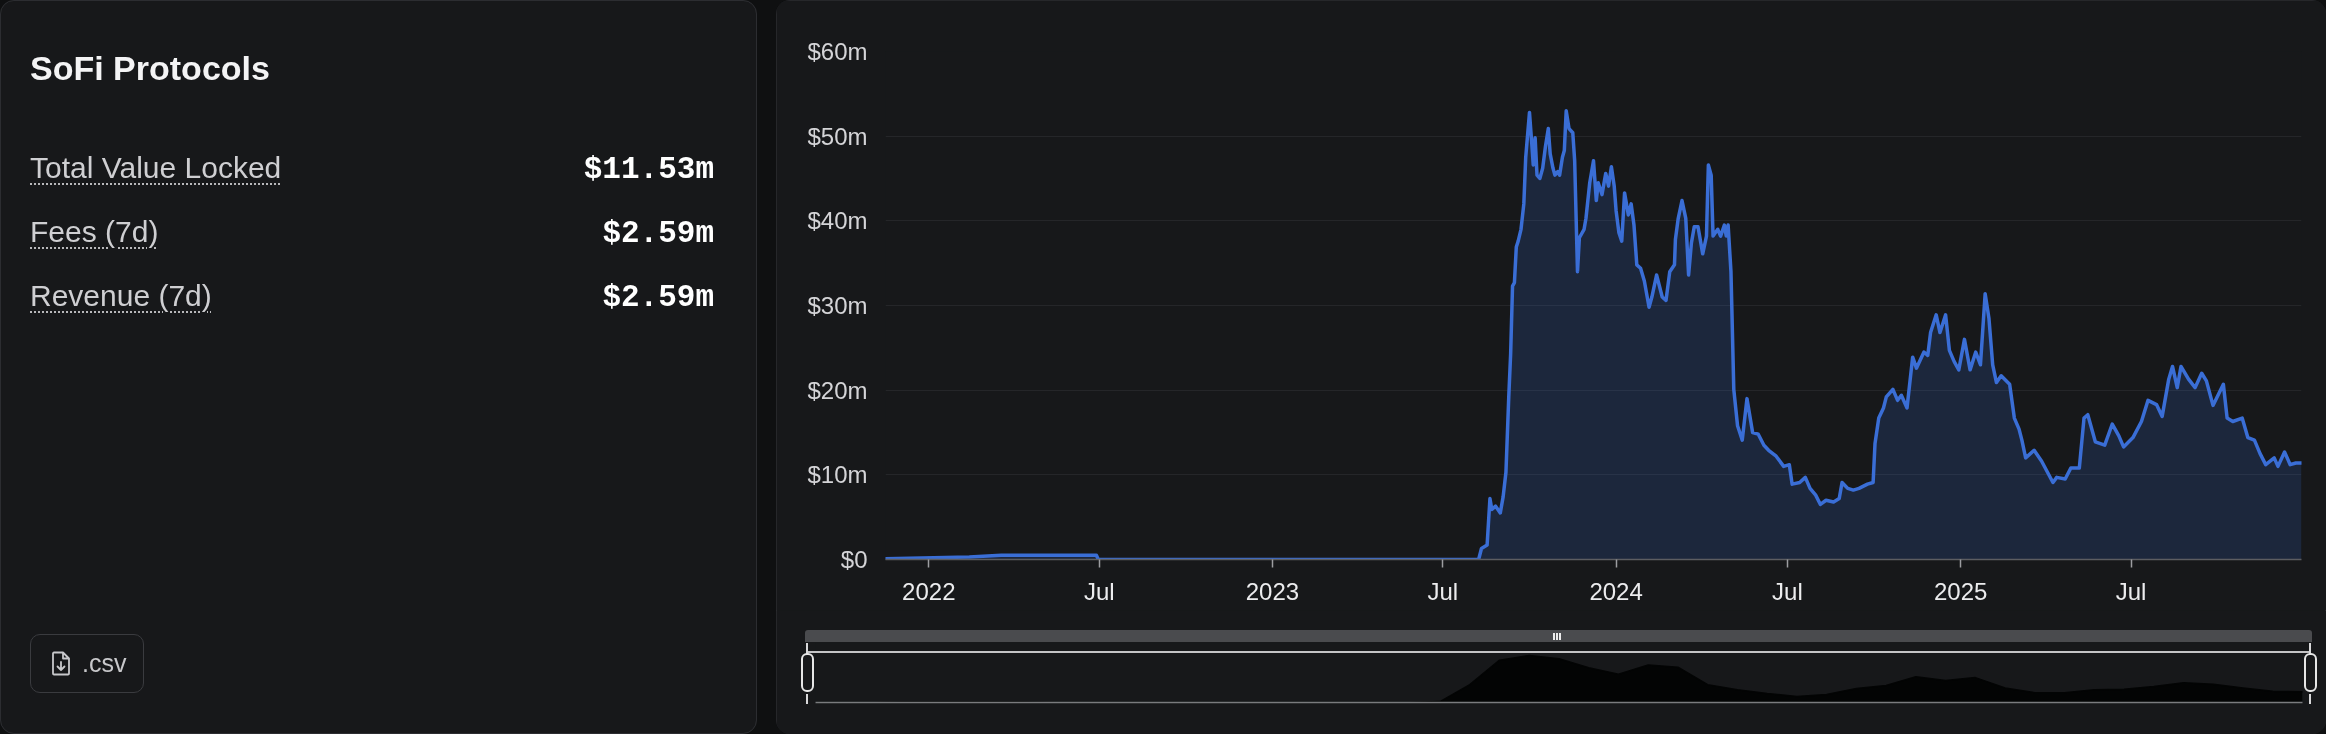 This screenshot has height=734, width=2342. I want to click on x-tick-label: 2022, so click(929, 591).